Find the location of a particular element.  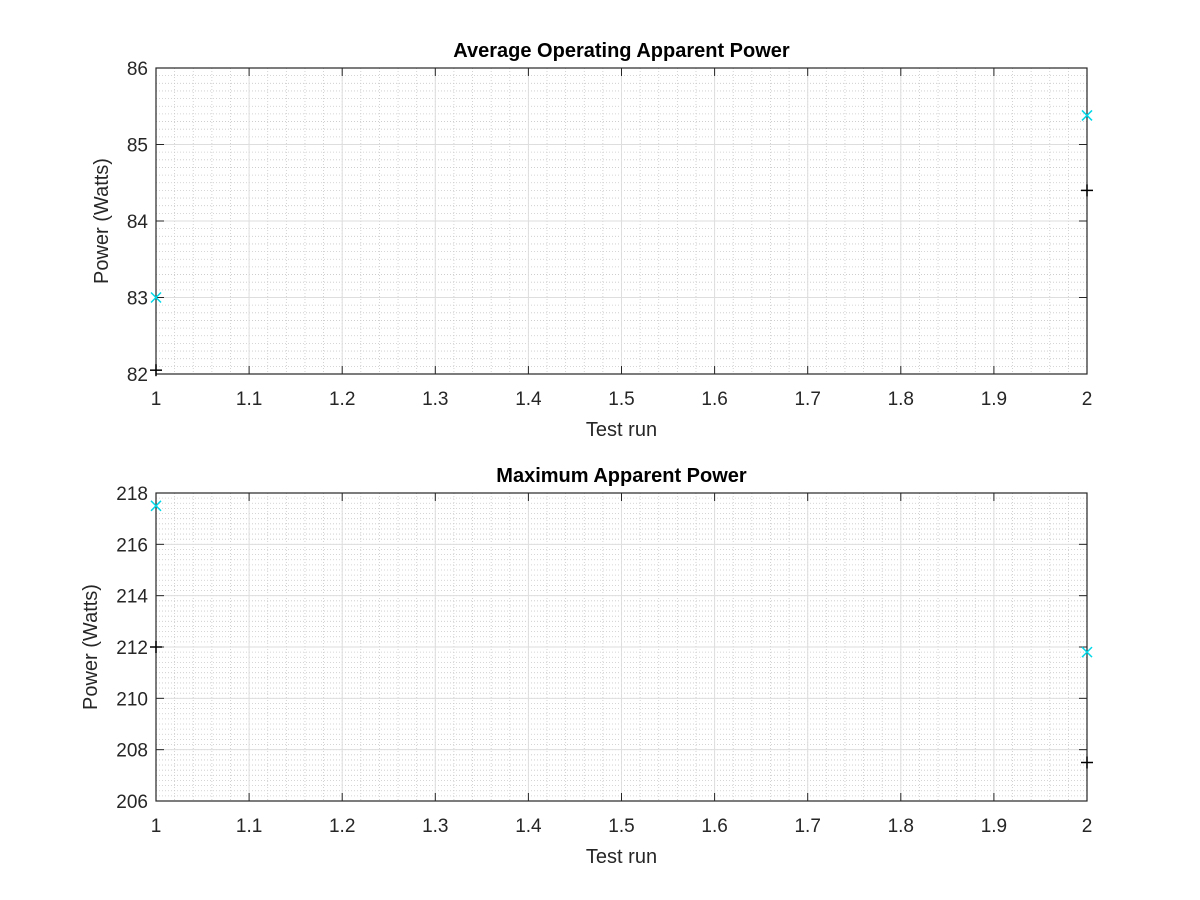

y-tick-label: 83 is located at coordinates (137, 299).